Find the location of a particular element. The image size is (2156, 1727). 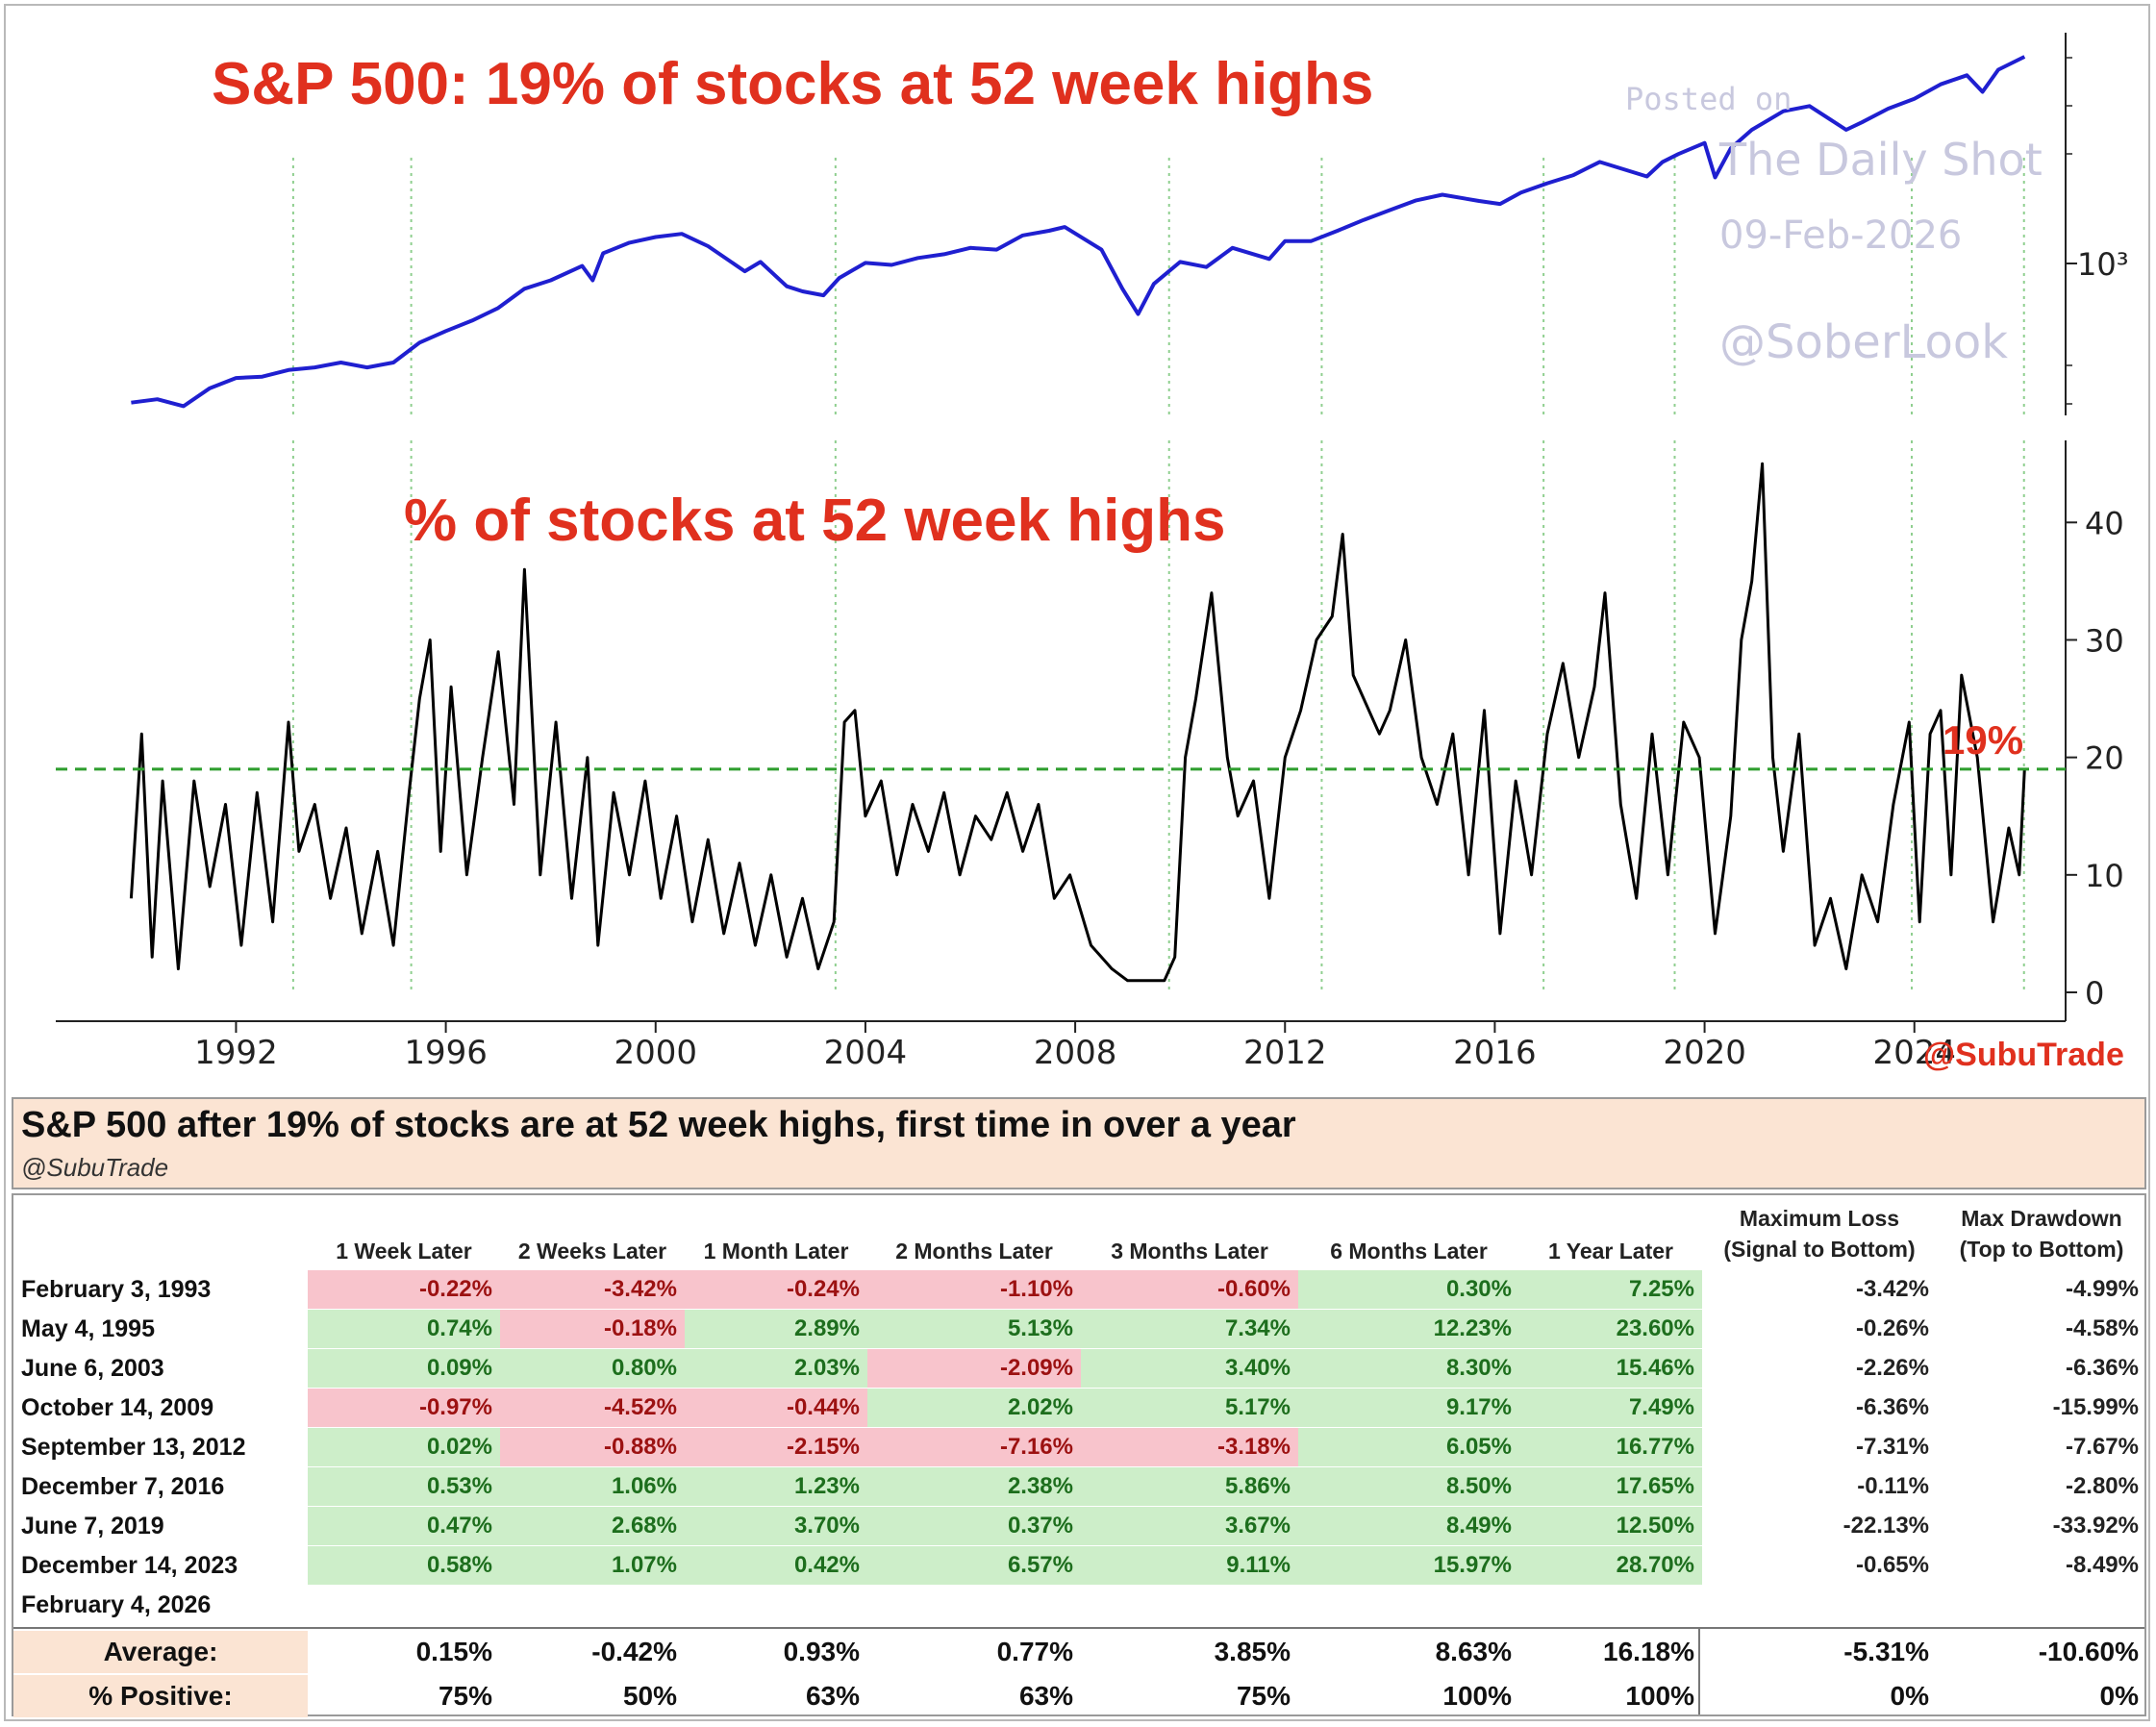

value-cell: 7.49% is located at coordinates (1610, 1408).